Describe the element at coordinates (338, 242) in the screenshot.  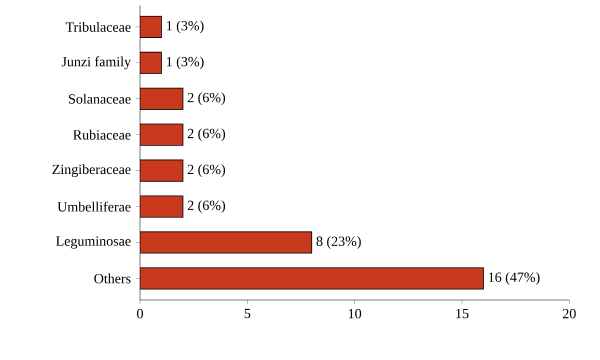
I see `data-label: 8 (23%)` at that location.